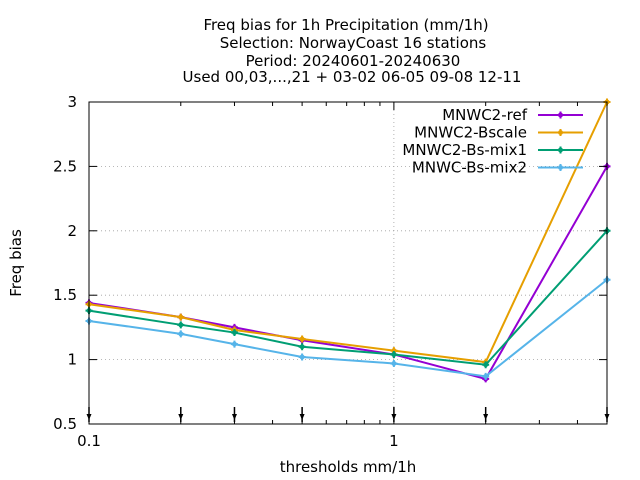 This screenshot has width=640, height=480. Describe the element at coordinates (72, 102) in the screenshot. I see `y-tick-label: 3` at that location.